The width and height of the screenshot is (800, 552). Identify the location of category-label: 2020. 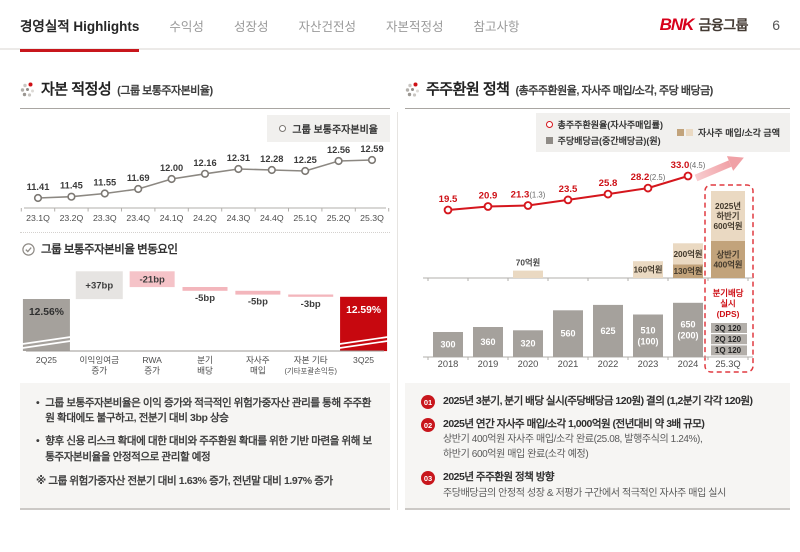
(528, 364).